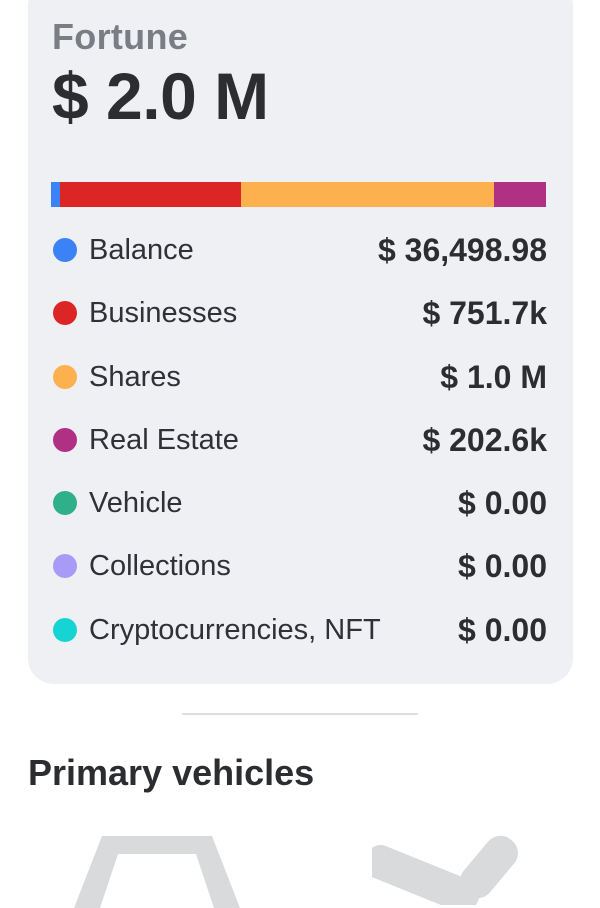 The image size is (600, 908). What do you see at coordinates (484, 439) in the screenshot?
I see `row-value: $ 202.6k` at bounding box center [484, 439].